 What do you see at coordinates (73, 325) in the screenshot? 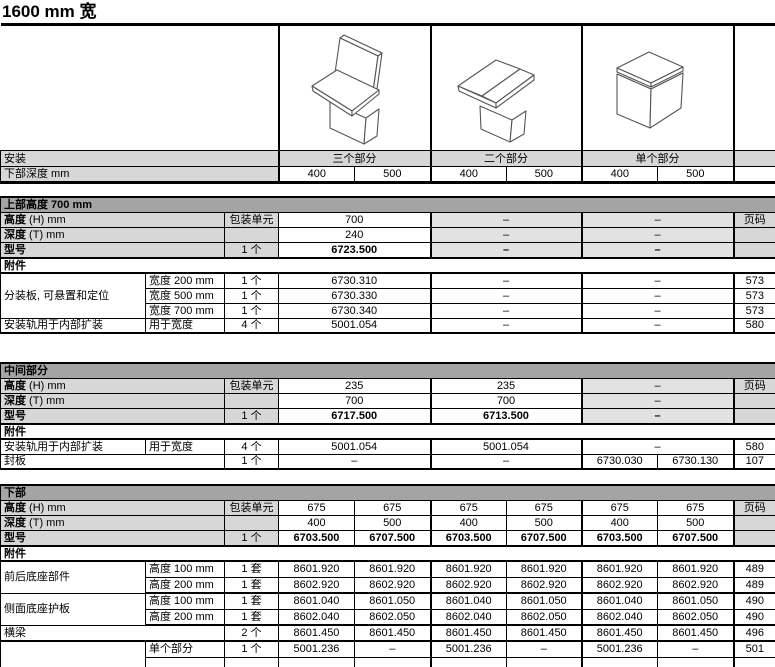
I see `row-label: 安装轨用于内部扩装` at bounding box center [73, 325].